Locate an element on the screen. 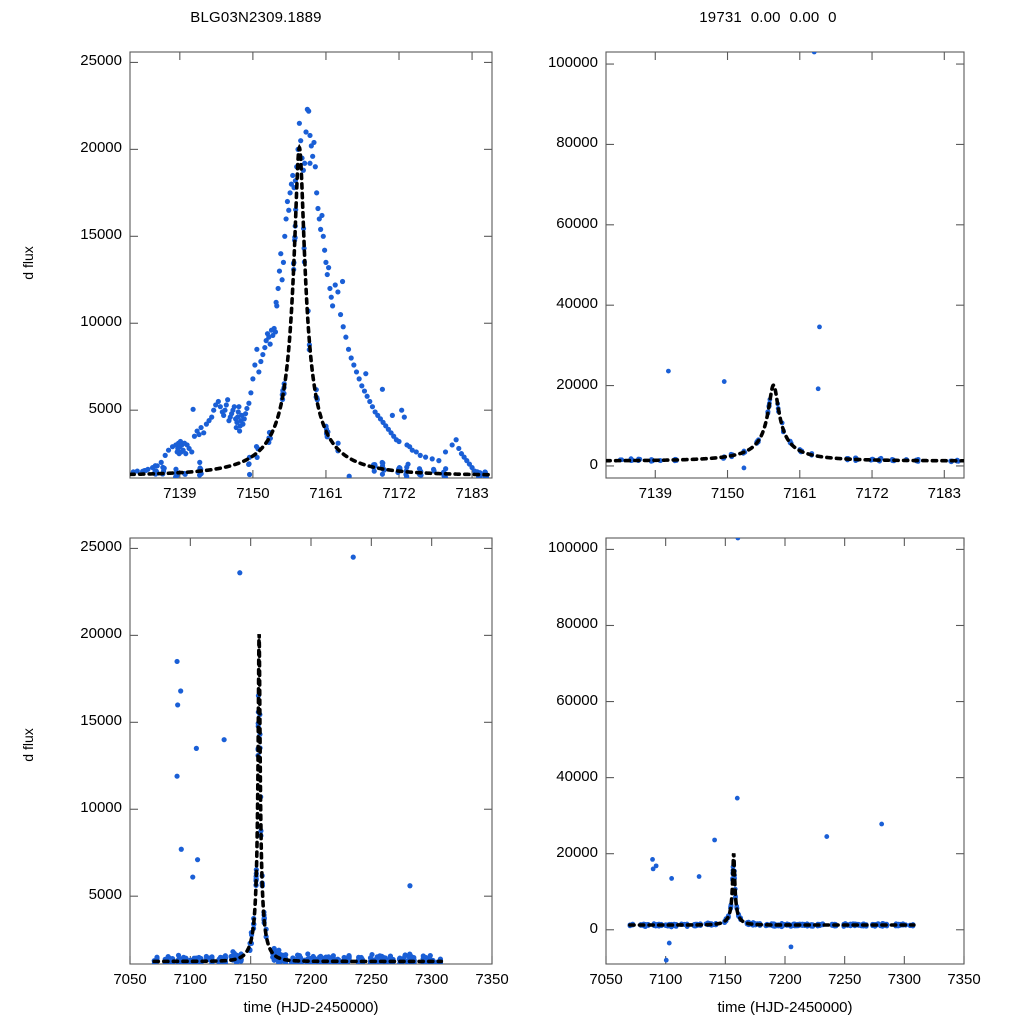 This screenshot has width=1024, height=1024. panel-top-right-plot is located at coordinates (785, 265).